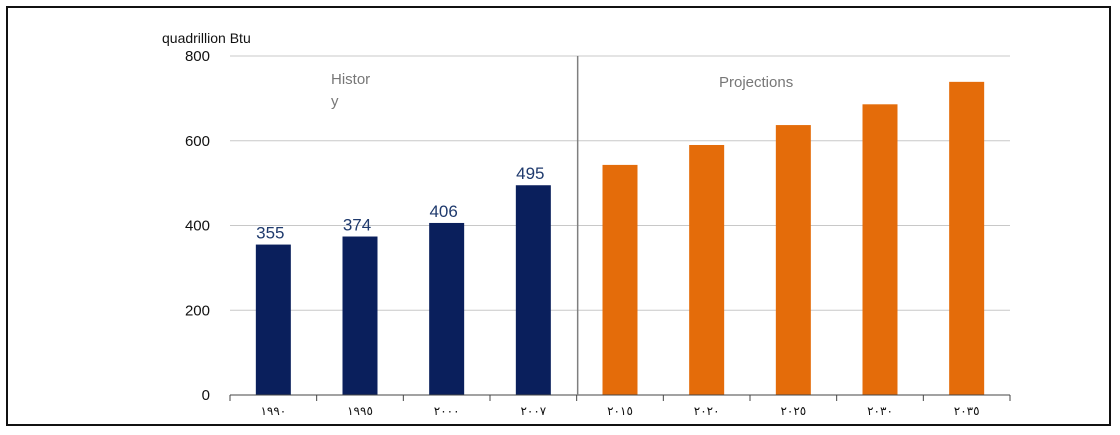 This screenshot has height=435, width=1120. Describe the element at coordinates (206, 395) in the screenshot. I see `y-tick-label: 0` at that location.